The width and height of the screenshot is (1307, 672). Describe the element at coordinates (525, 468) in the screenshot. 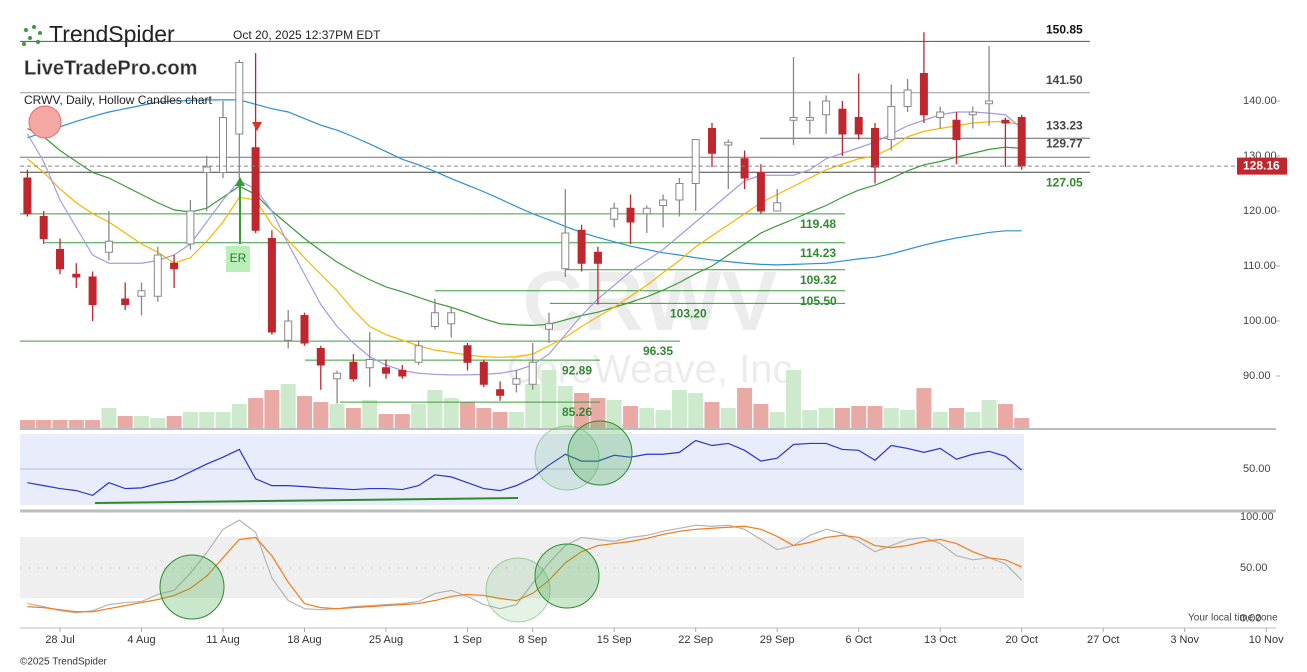

I see `rsi-line` at that location.